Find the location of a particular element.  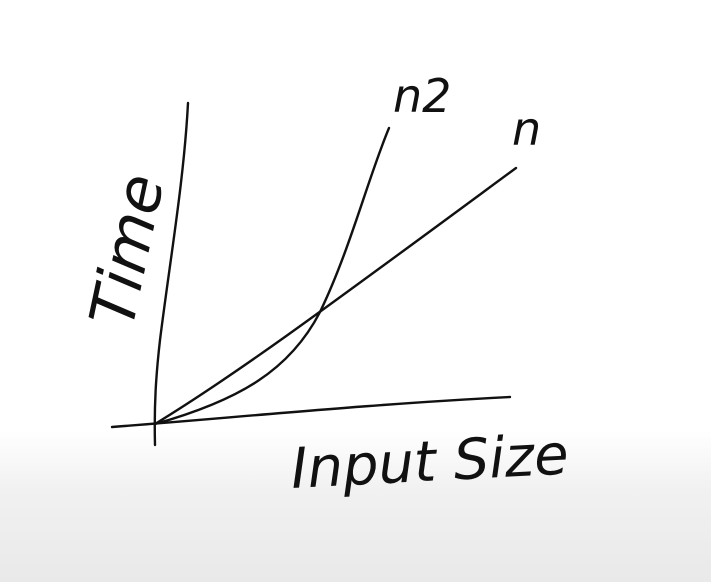

curve-label-n2: n2 is located at coordinates (422, 96).